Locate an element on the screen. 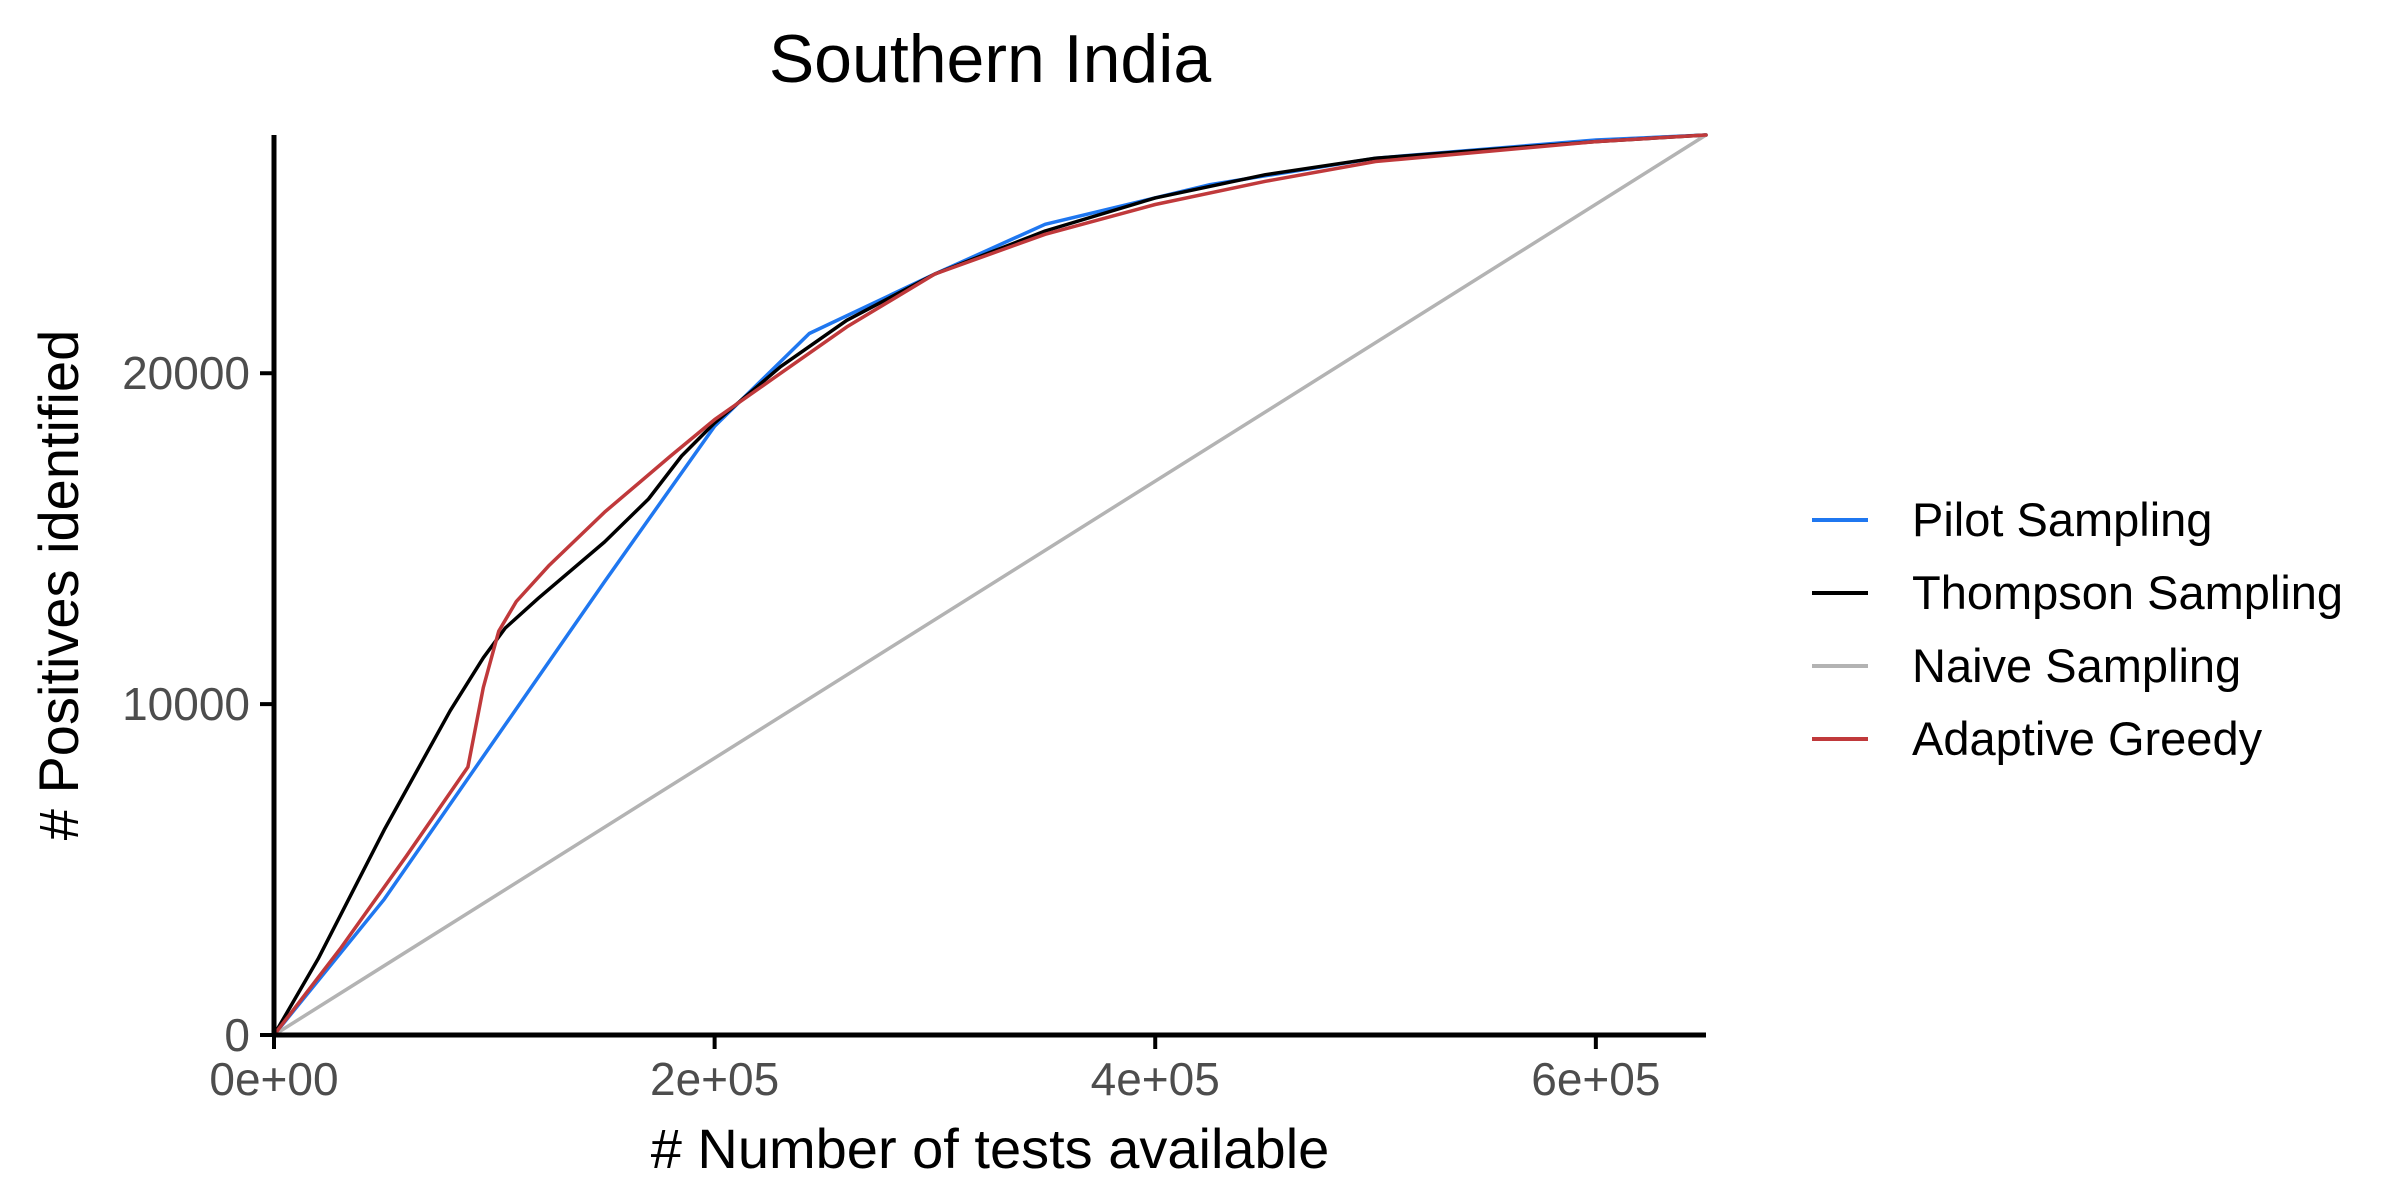 Image resolution: width=2400 pixels, height=1200 pixels. legend-label-thompson-sampling: Thompson Sampling is located at coordinates (2127, 592).